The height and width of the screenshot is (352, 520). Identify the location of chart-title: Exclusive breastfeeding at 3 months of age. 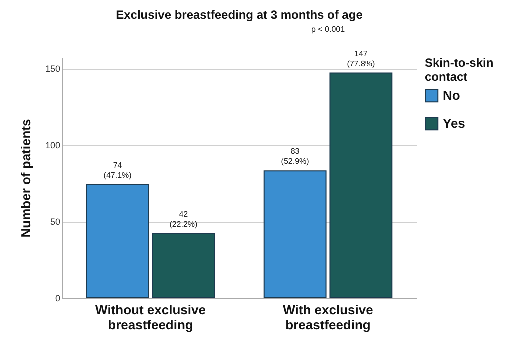
(240, 15).